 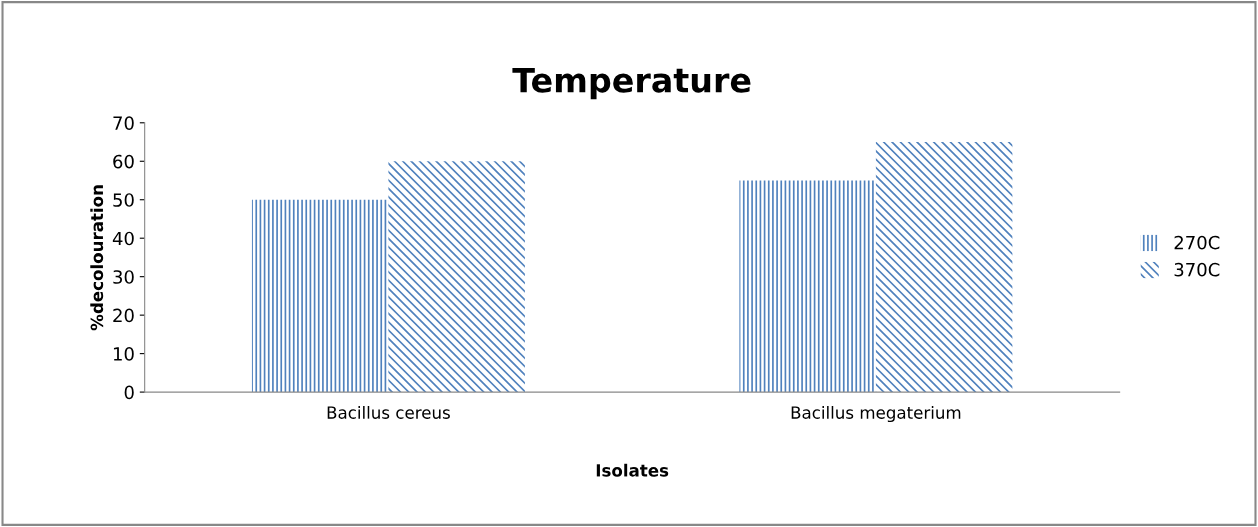 What do you see at coordinates (123, 277) in the screenshot?
I see `y-tick-label: 30` at bounding box center [123, 277].